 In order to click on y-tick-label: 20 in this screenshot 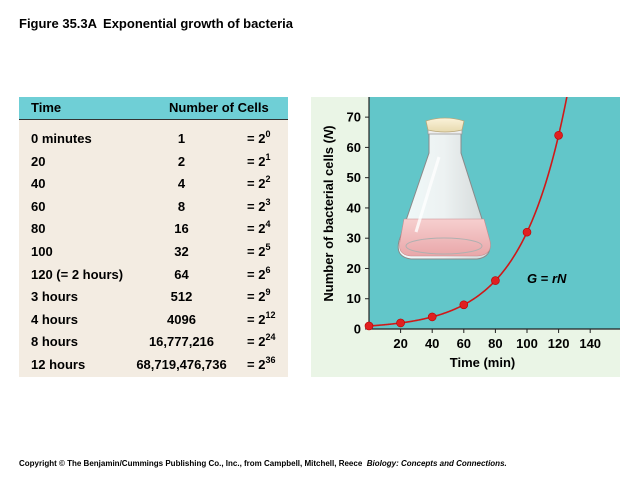, I will do `click(354, 268)`.